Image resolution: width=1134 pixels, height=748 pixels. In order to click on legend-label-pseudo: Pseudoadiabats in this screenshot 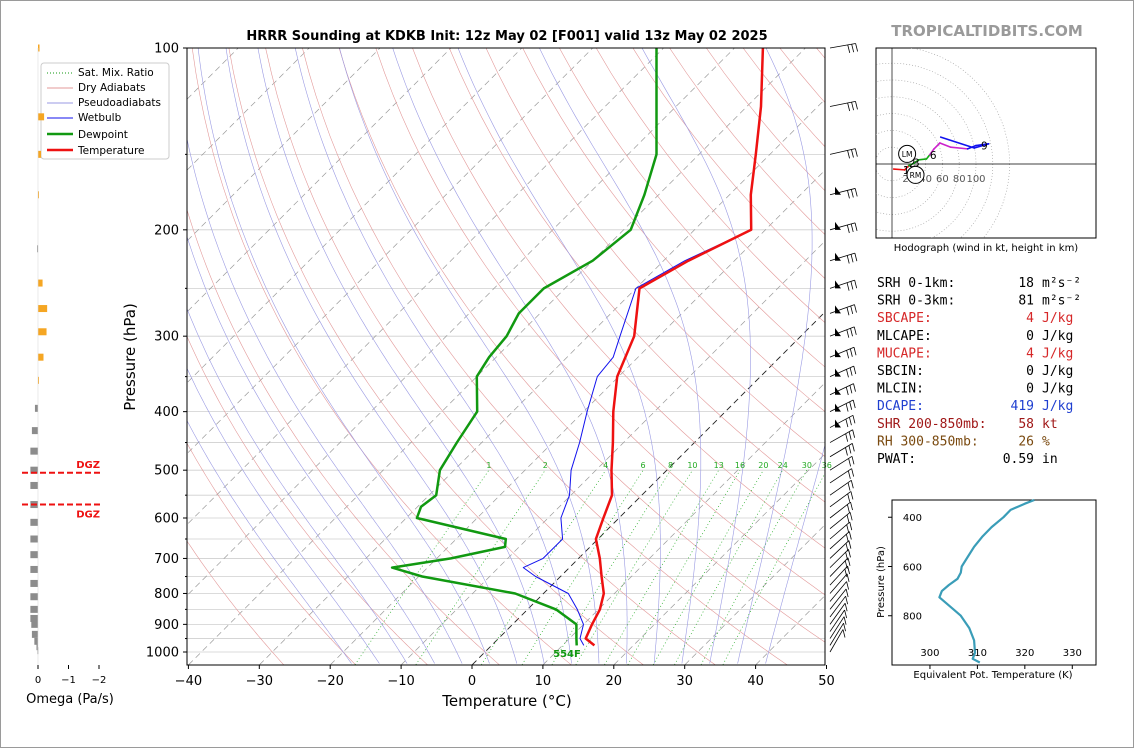, I will do `click(119, 103)`.